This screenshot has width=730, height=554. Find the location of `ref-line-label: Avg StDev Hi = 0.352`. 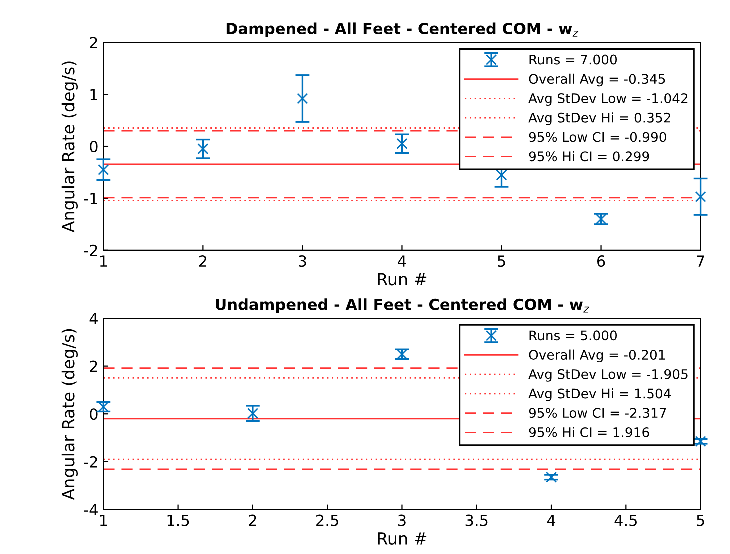

ref-line-label: Avg StDev Hi = 0.352 is located at coordinates (599, 119).